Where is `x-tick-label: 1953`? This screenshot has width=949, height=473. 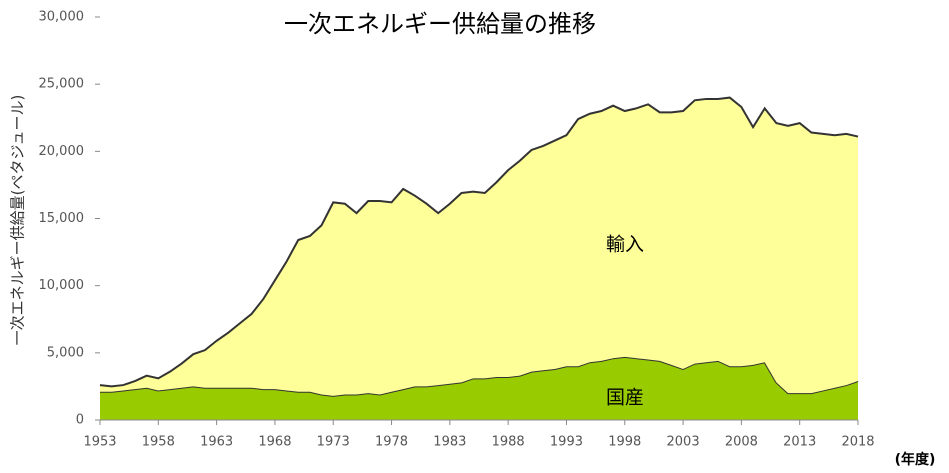
x-tick-label: 1953 is located at coordinates (99, 442).